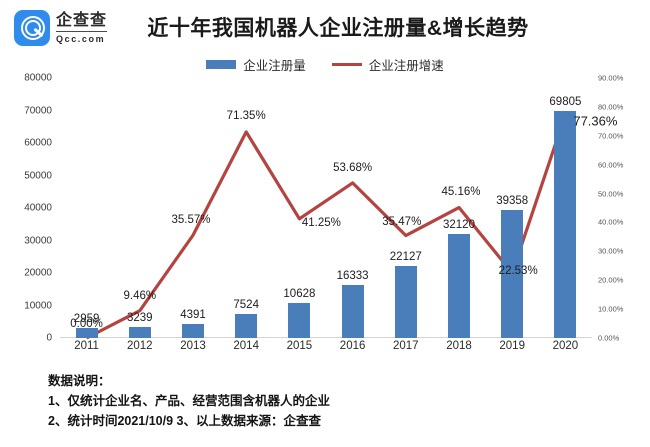 This screenshot has width=650, height=447. What do you see at coordinates (338, 28) in the screenshot?
I see `page-title: 近十年我国机器人企业注册量&增长趋势` at bounding box center [338, 28].